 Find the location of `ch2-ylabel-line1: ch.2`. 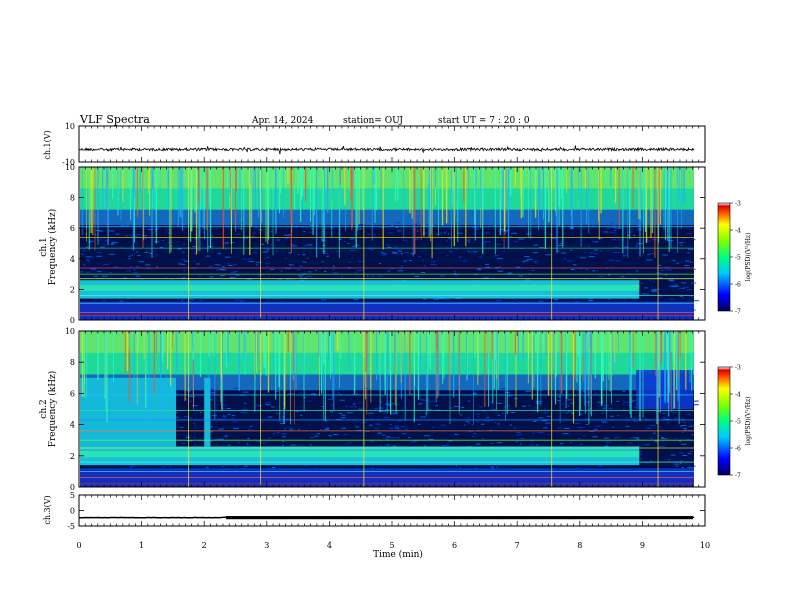

ch2-ylabel-line1: ch.2 is located at coordinates (44, 408).